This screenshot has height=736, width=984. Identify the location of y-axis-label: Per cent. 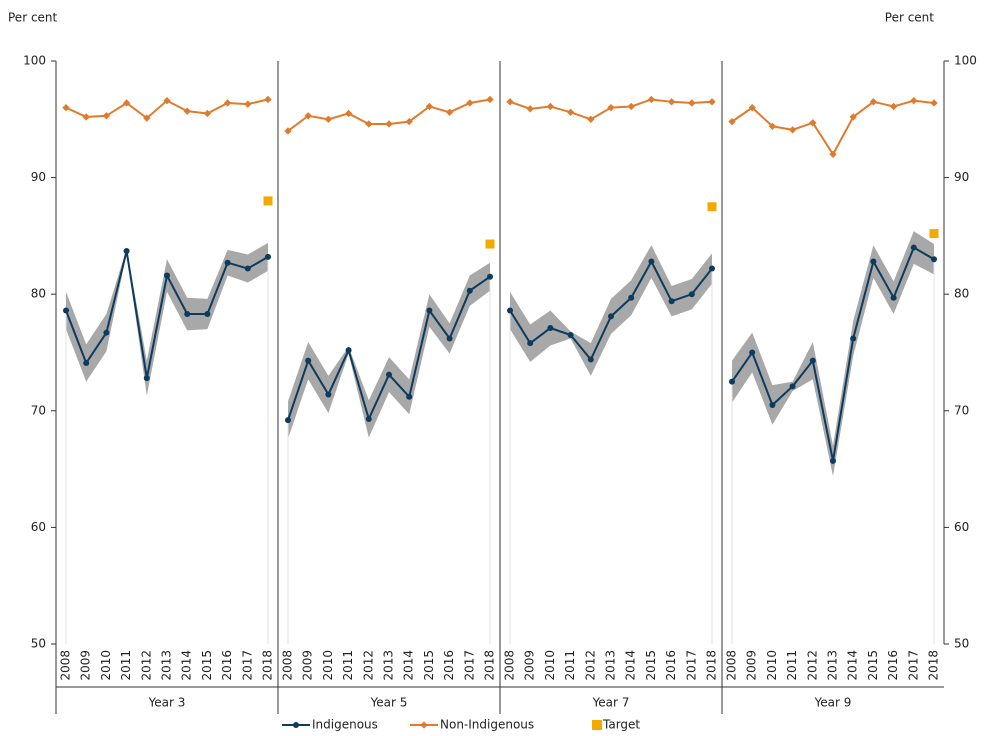
(33, 18).